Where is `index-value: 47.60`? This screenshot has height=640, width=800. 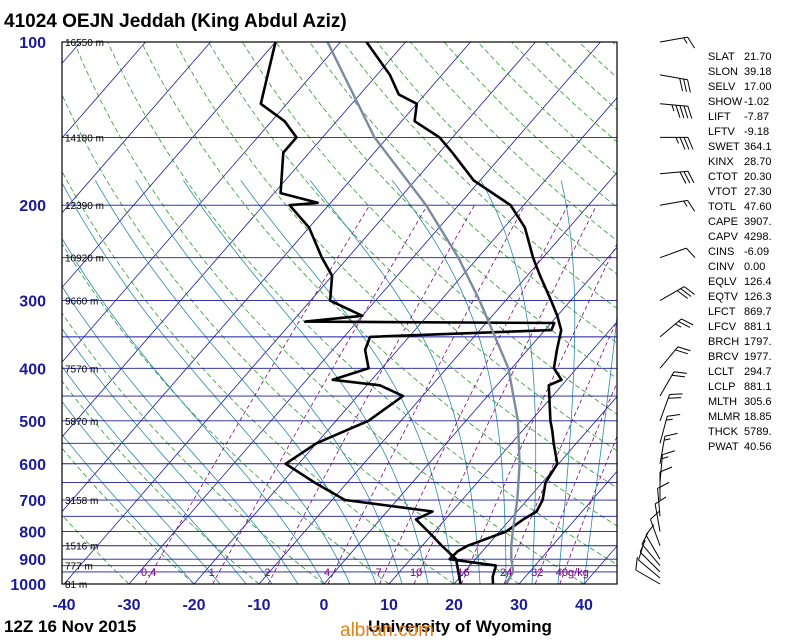
index-value: 47.60 is located at coordinates (758, 207).